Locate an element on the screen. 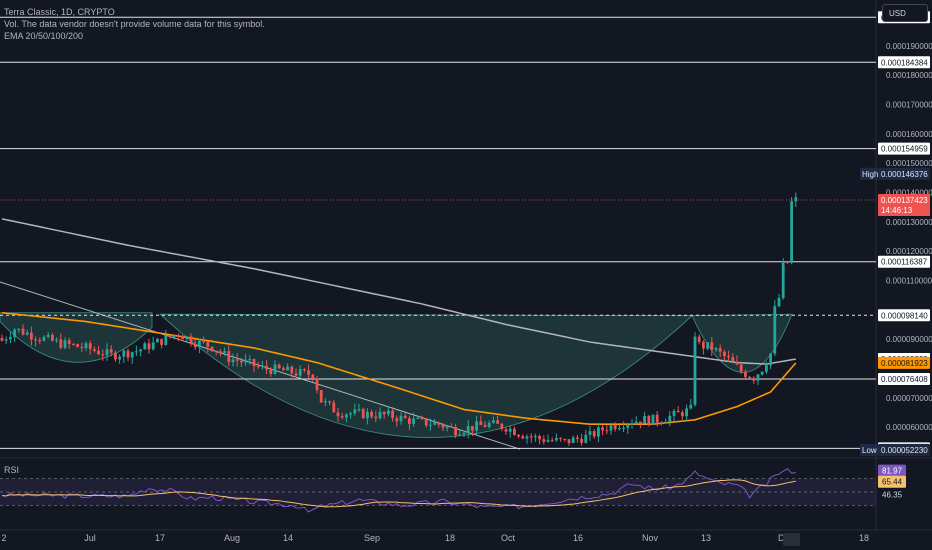  rsi-ma-line is located at coordinates (398, 493).